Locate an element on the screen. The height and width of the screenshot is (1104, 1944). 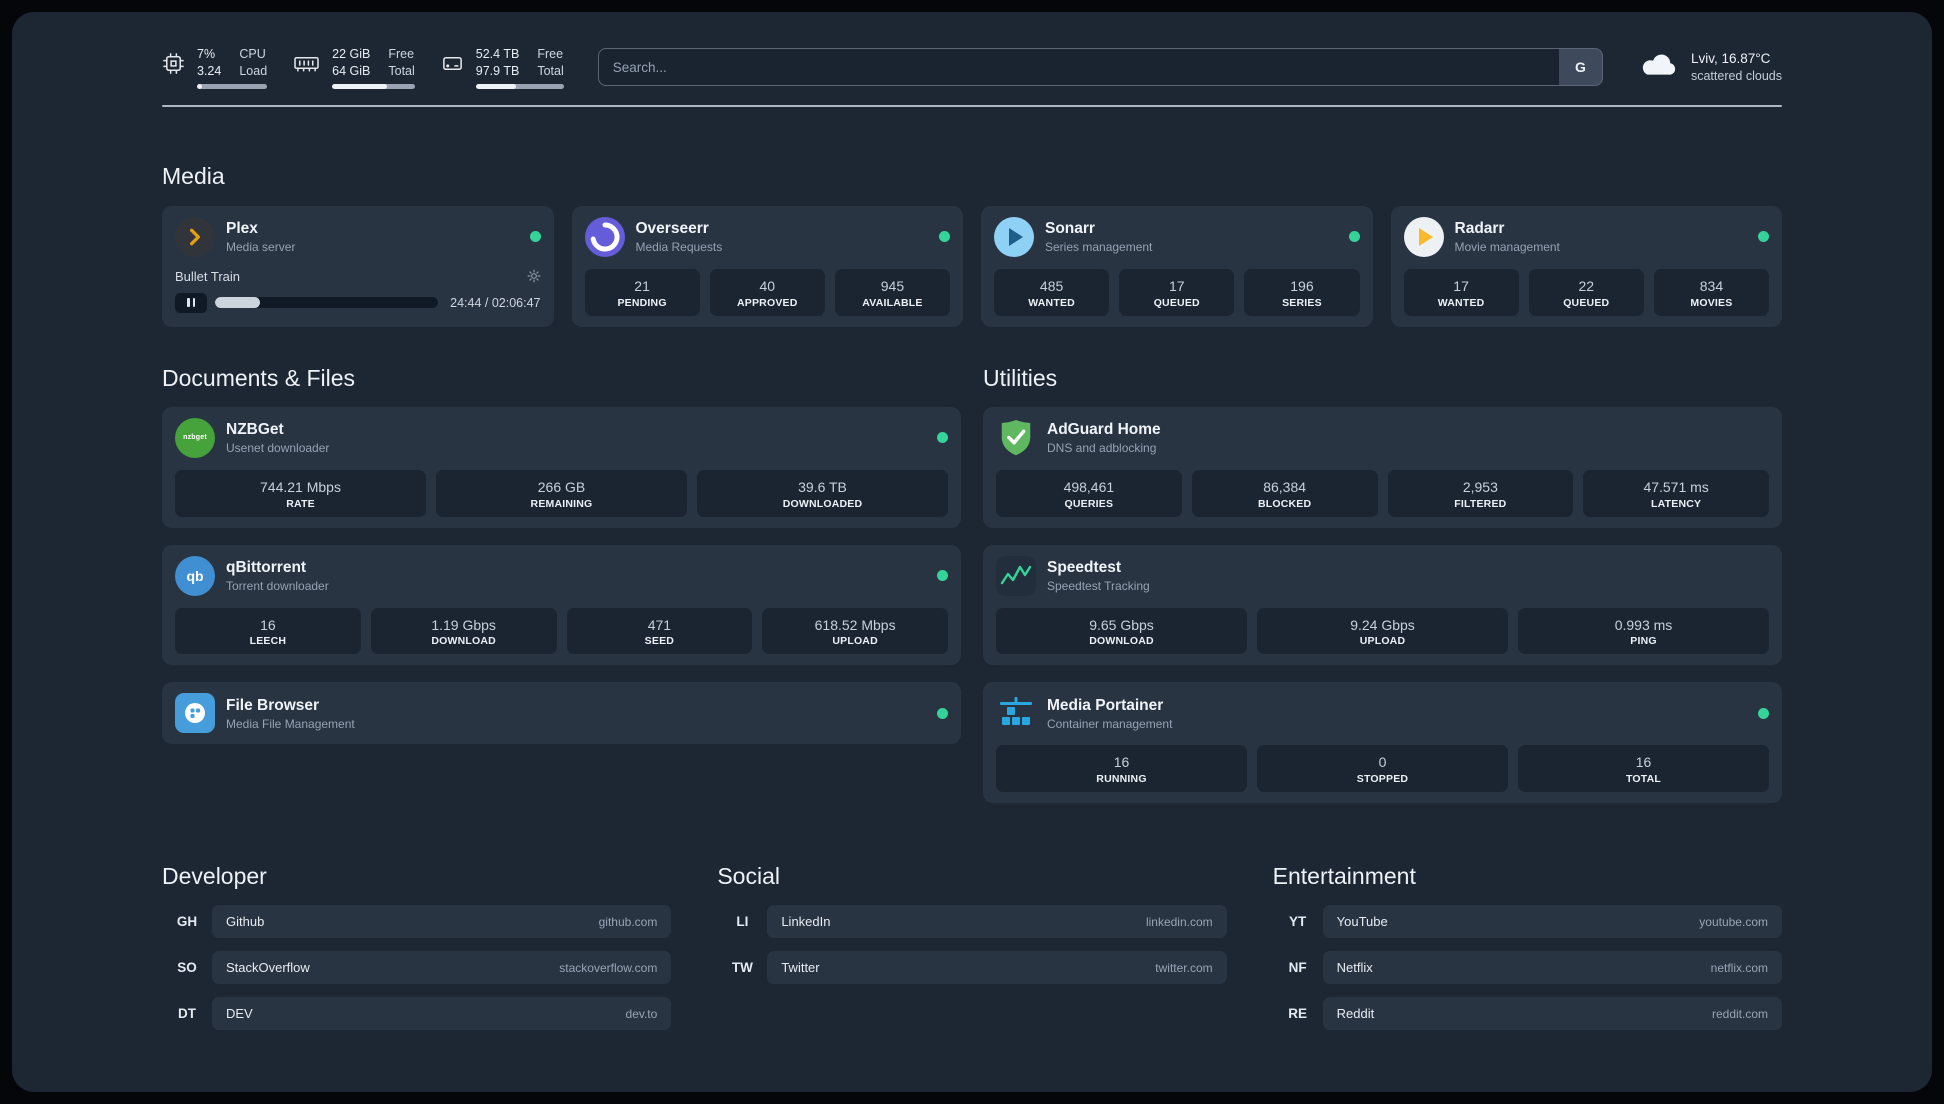
nzbget-icon: nzbget is located at coordinates (195, 437).